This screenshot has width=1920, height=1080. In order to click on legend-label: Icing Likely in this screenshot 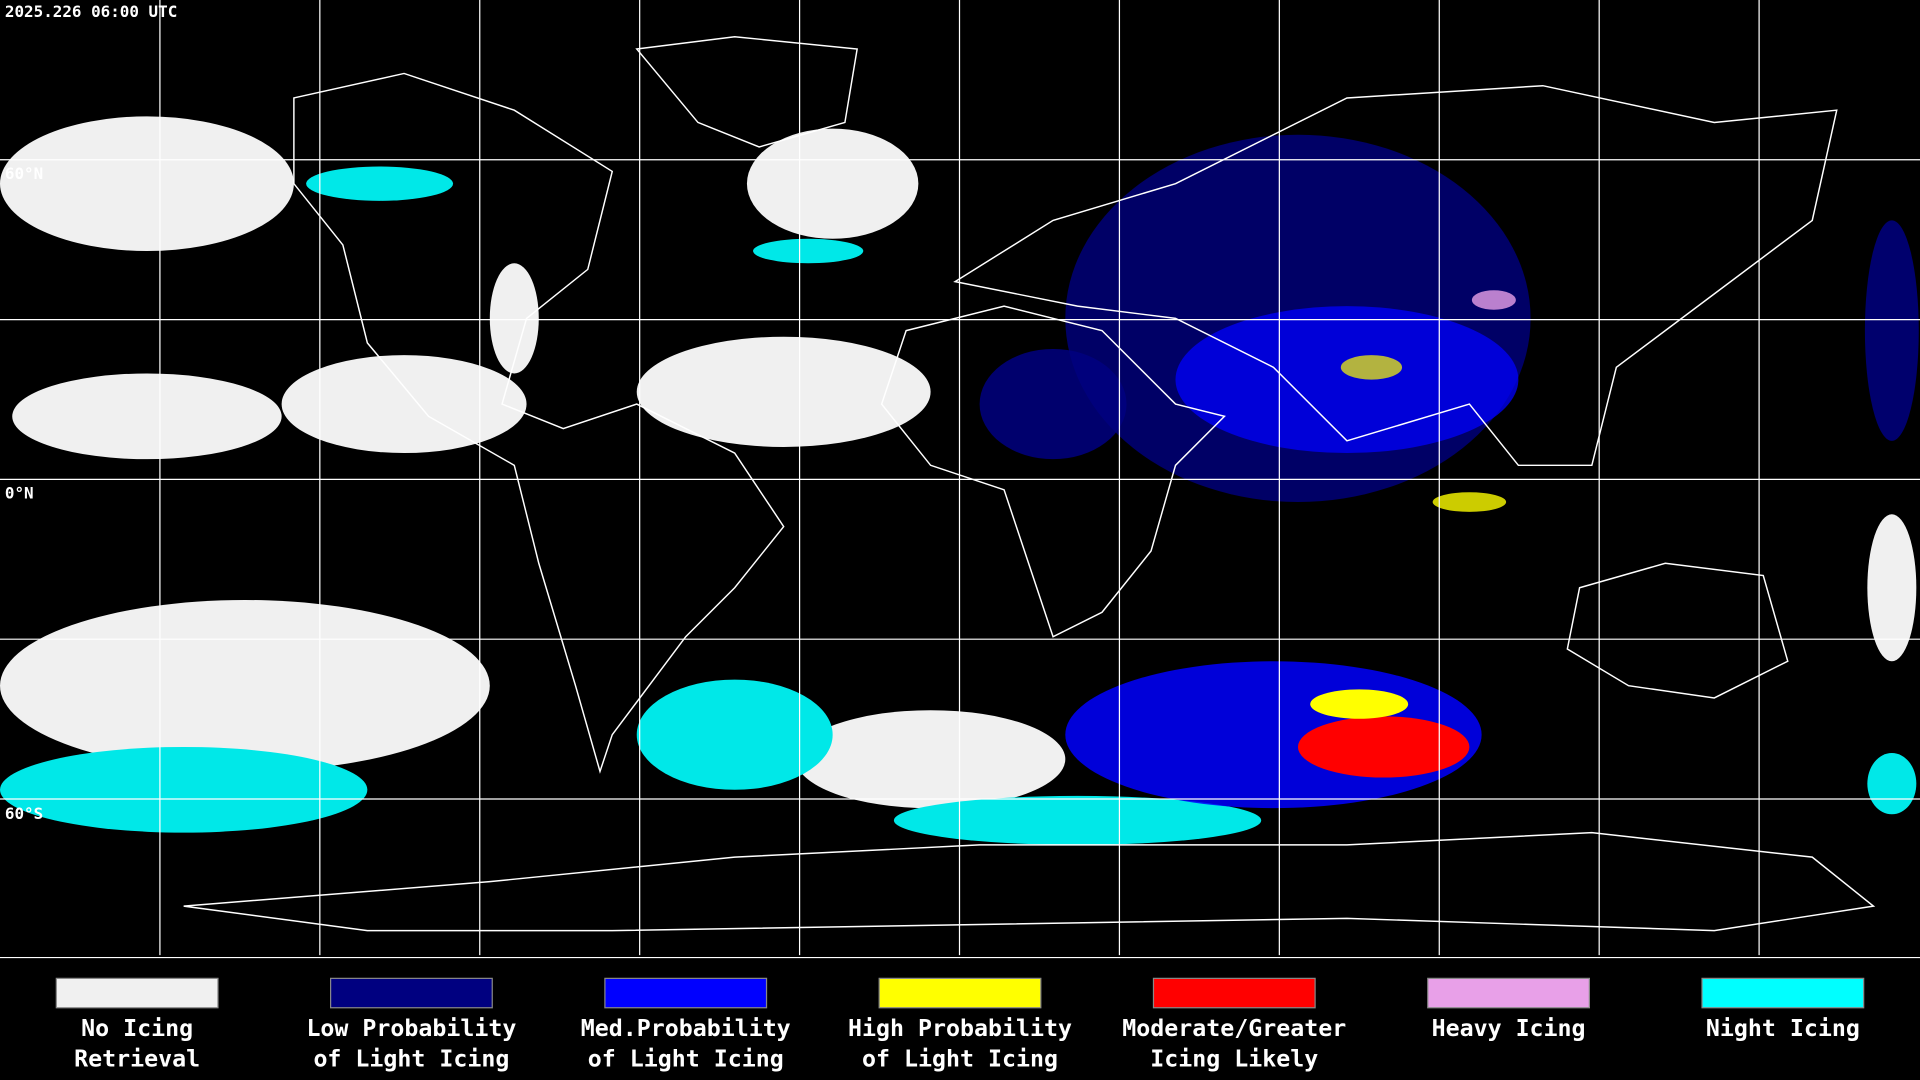, I will do `click(1234, 1059)`.